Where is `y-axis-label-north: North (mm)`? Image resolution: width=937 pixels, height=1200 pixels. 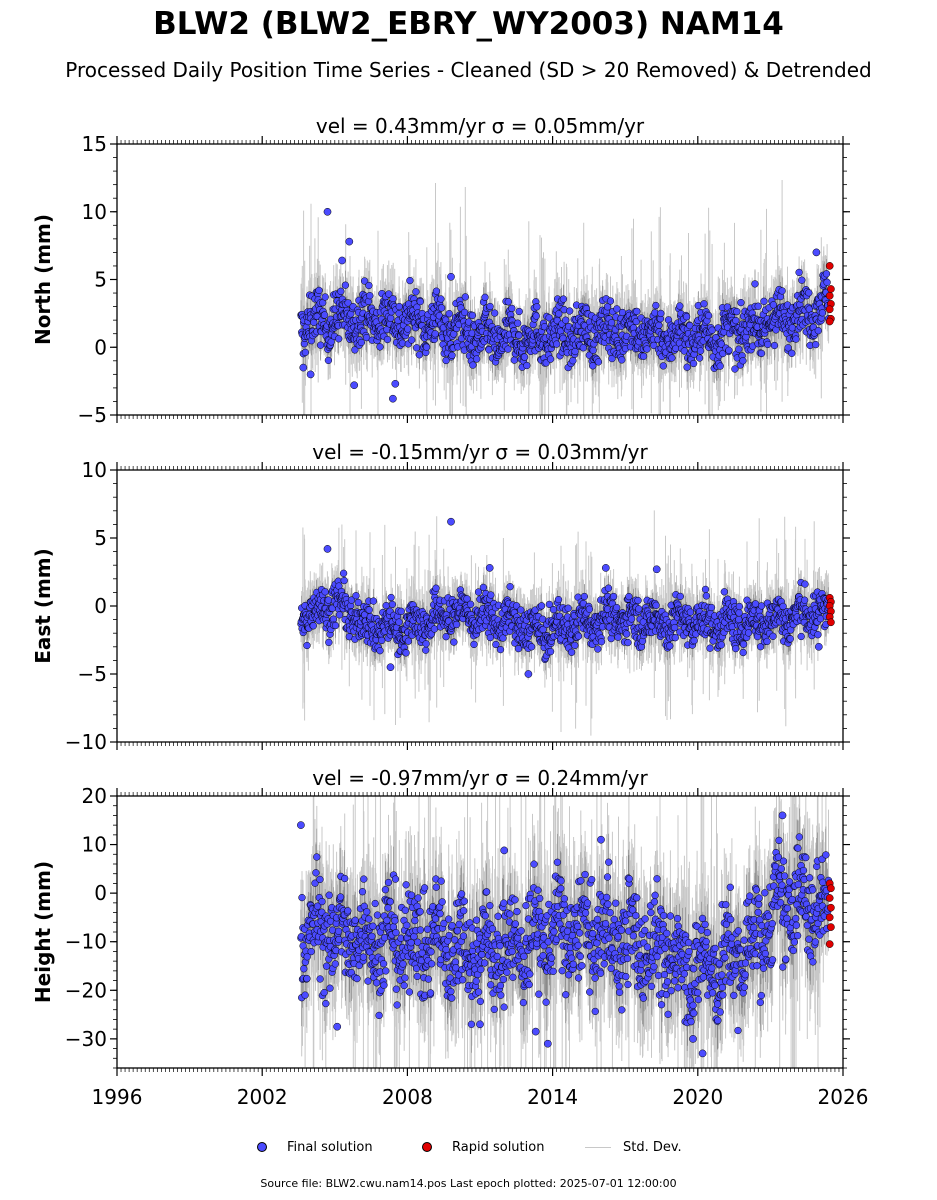
y-axis-label-north: North (mm) is located at coordinates (43, 279).